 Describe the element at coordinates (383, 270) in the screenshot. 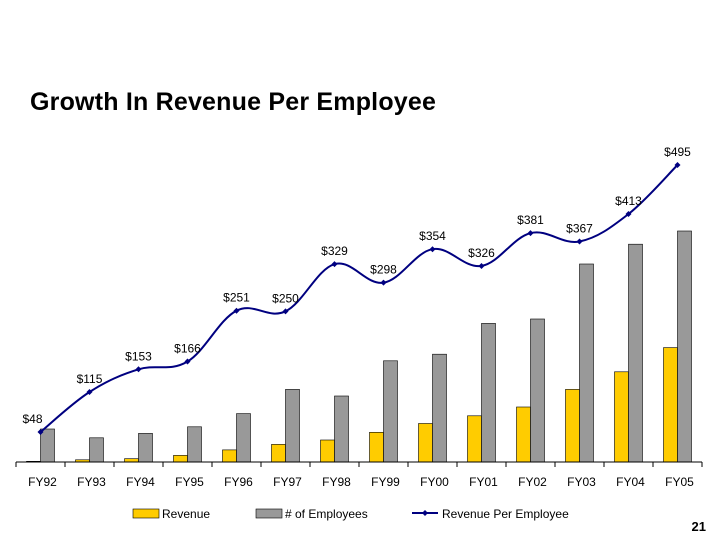

I see `data-label-fy99: $298` at that location.